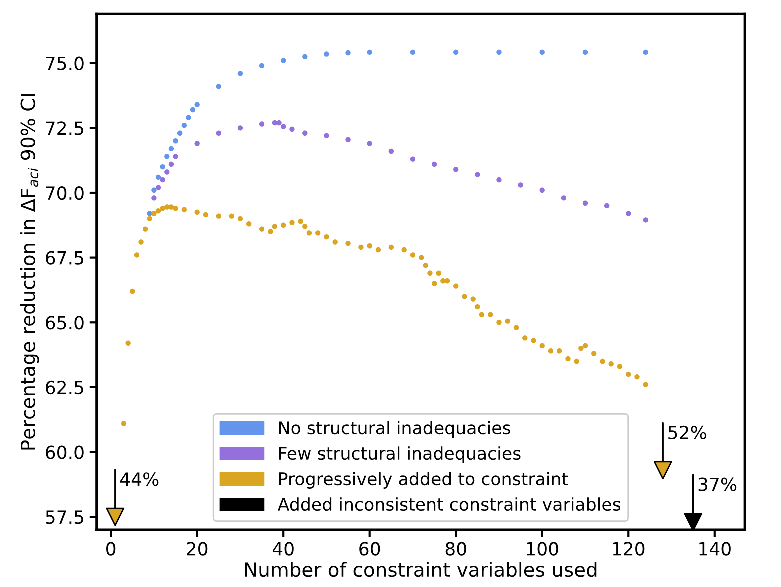 The image size is (781, 587). Describe the element at coordinates (65, 63) in the screenshot. I see `y-tick-label: 75.0` at that location.